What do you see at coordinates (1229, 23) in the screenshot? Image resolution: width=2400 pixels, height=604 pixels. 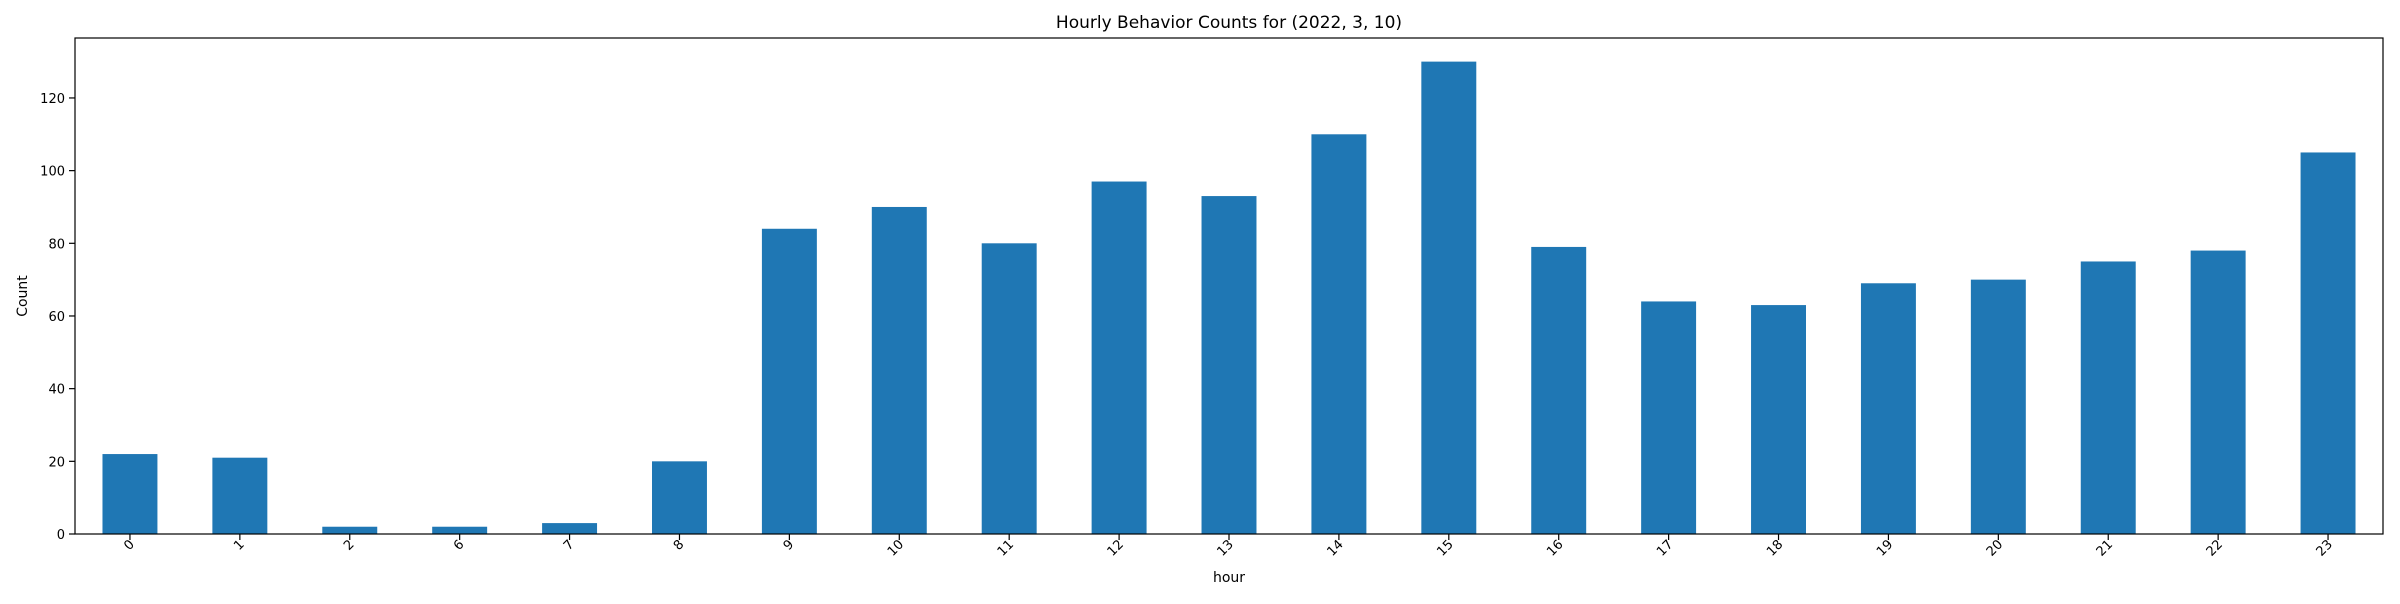 I see `chart-title: Hourly Behavior Counts for (2022, 3, 10)` at bounding box center [1229, 23].